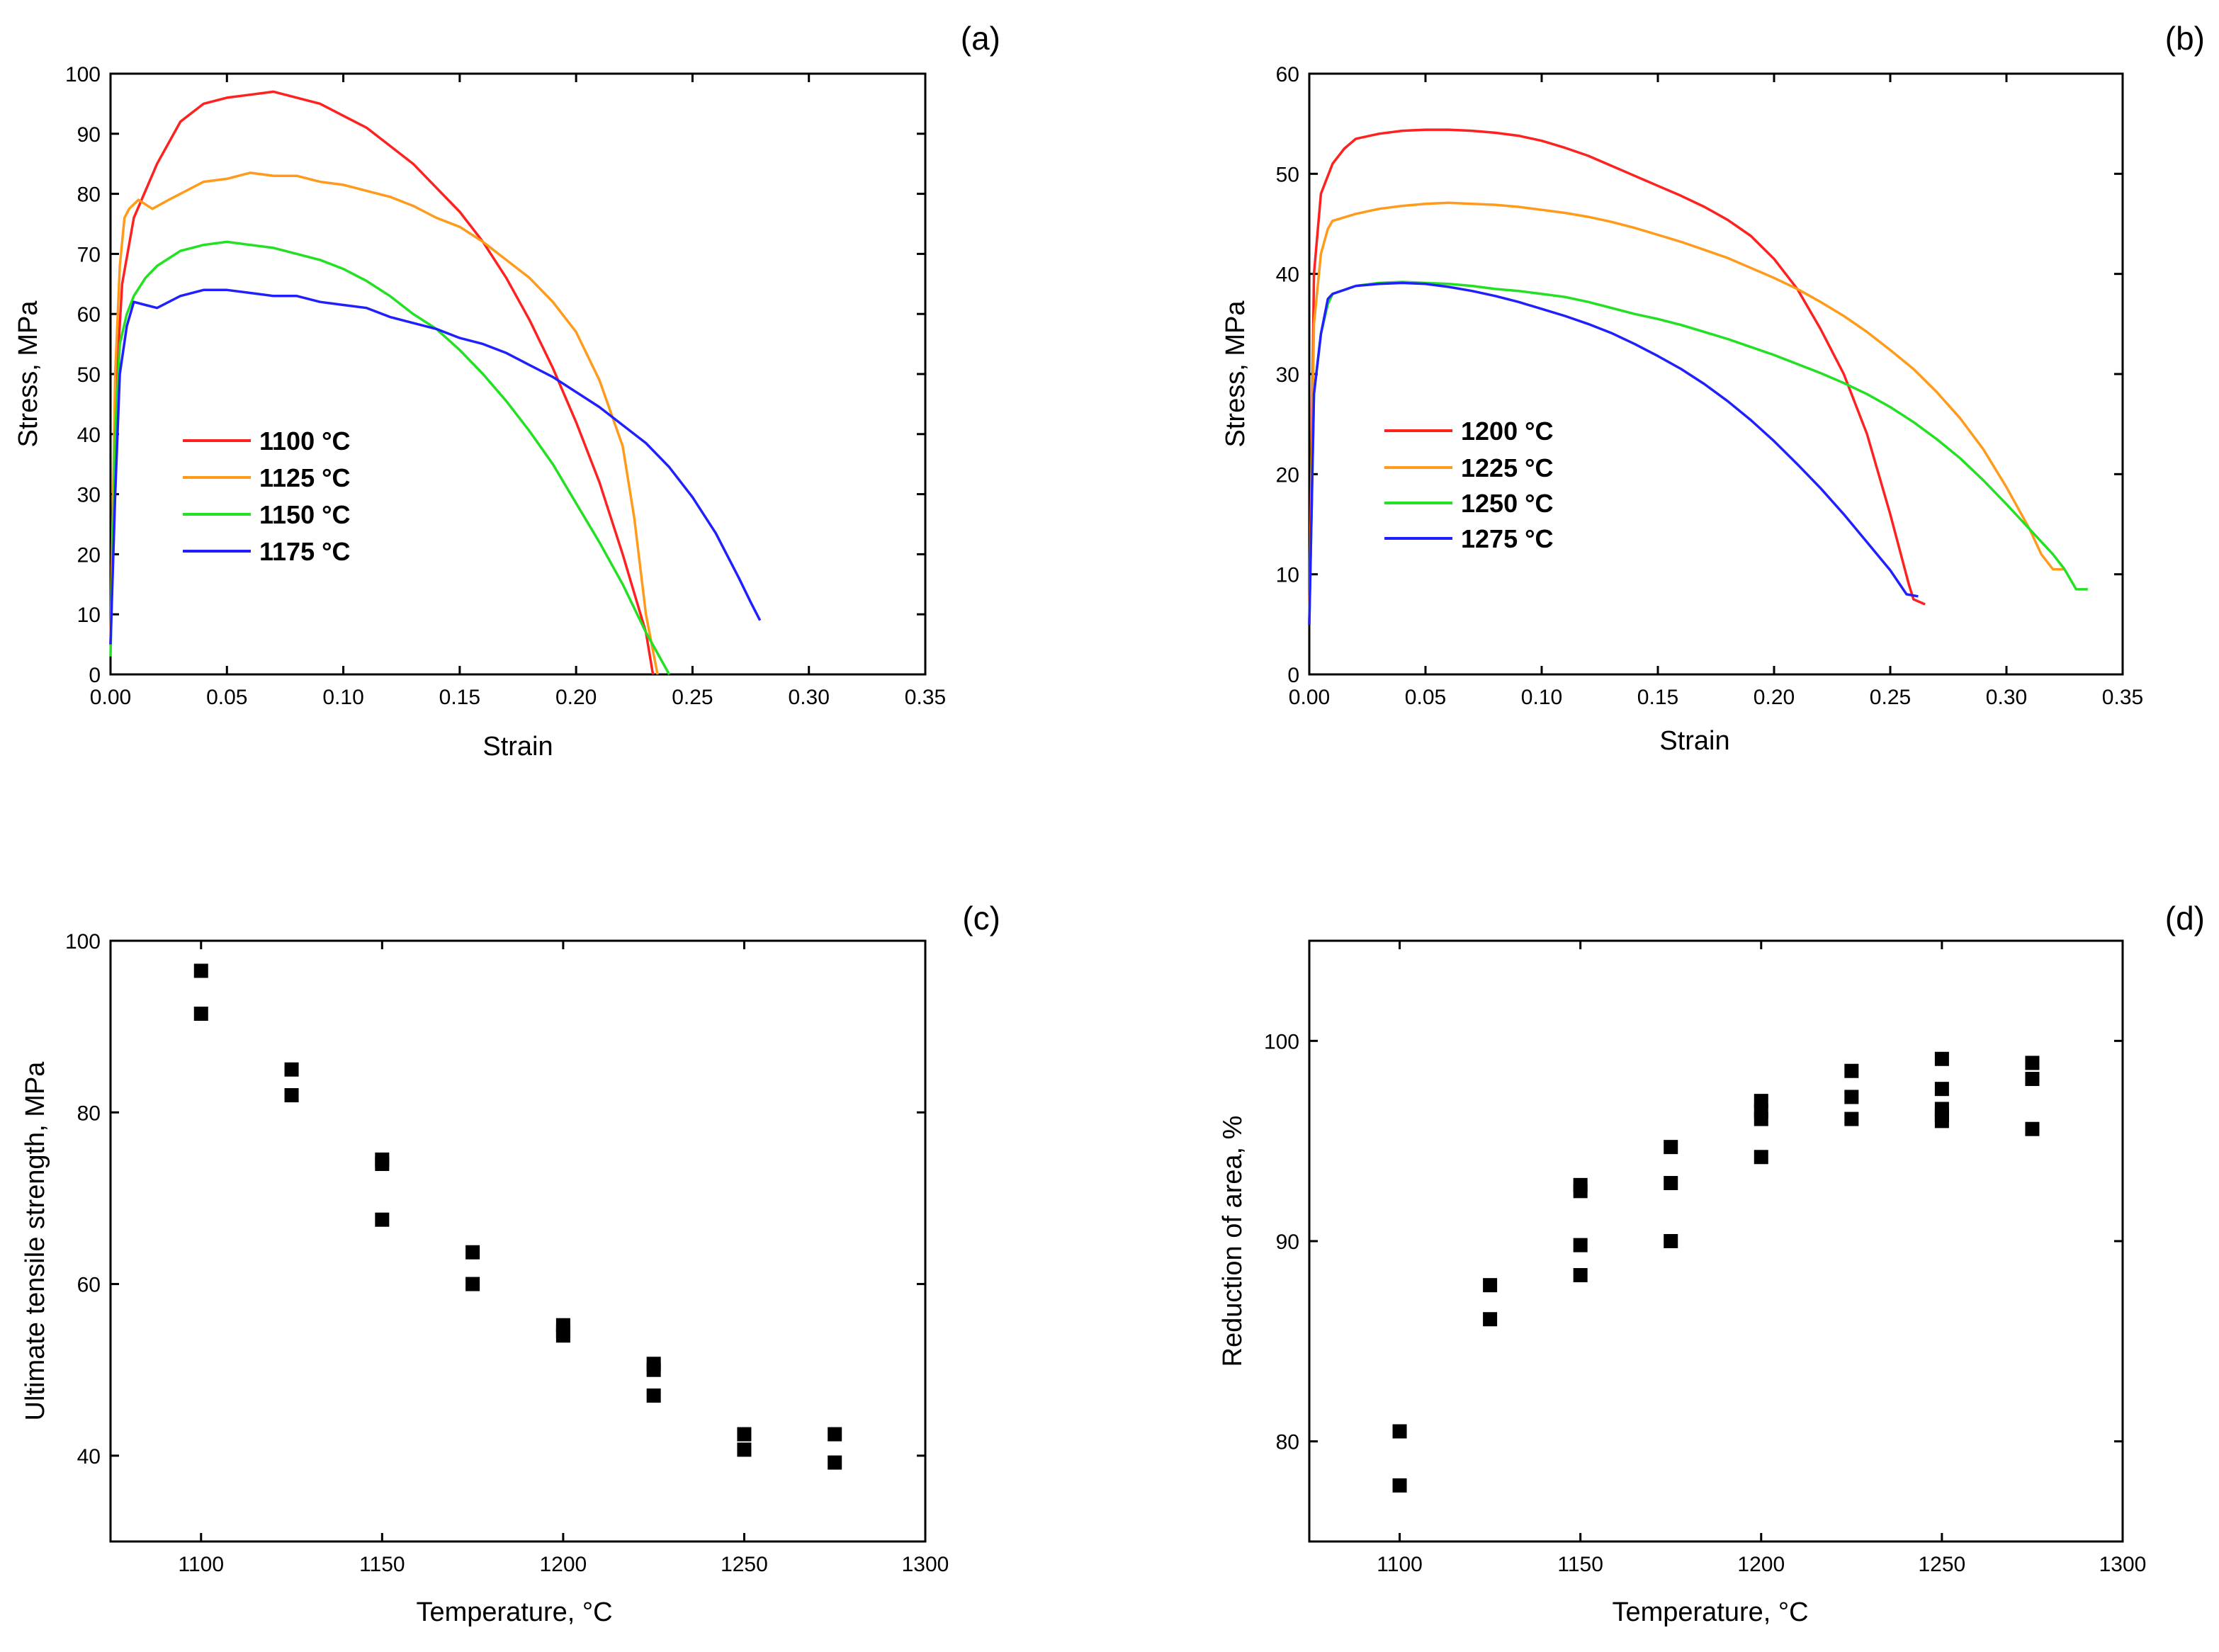 Image resolution: width=2219 pixels, height=1652 pixels. Describe the element at coordinates (925, 698) in the screenshot. I see `x-tick-label-a: 0.35` at that location.